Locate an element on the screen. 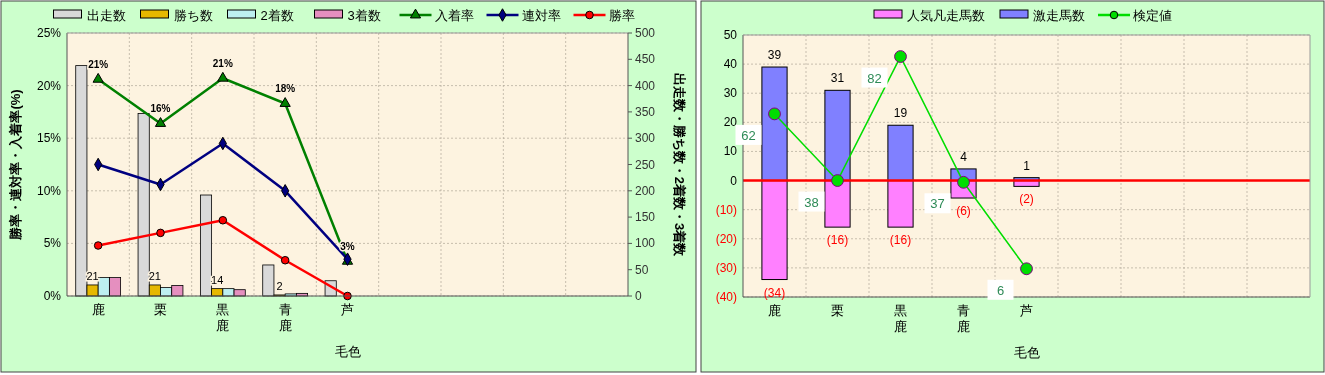 Image resolution: width=1325 pixels, height=375 pixels. y-tick-label: 15% is located at coordinates (49, 138).